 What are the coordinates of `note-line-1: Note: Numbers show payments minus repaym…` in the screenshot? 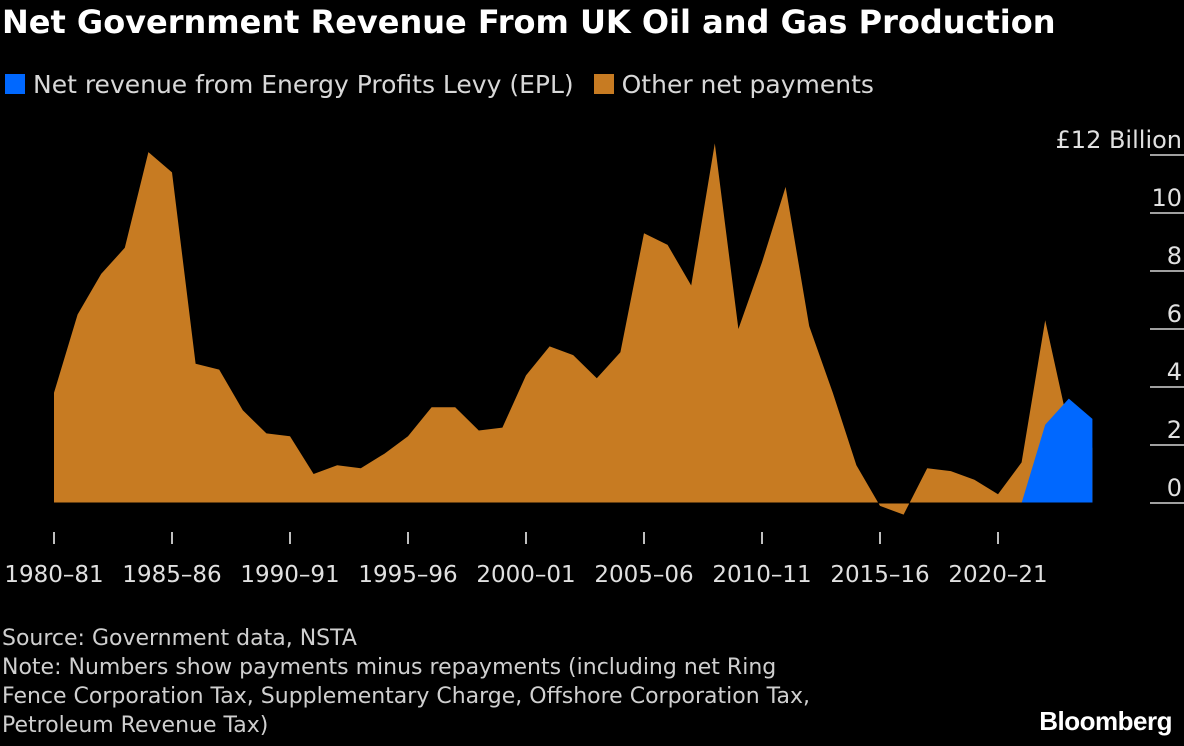 It's located at (389, 667).